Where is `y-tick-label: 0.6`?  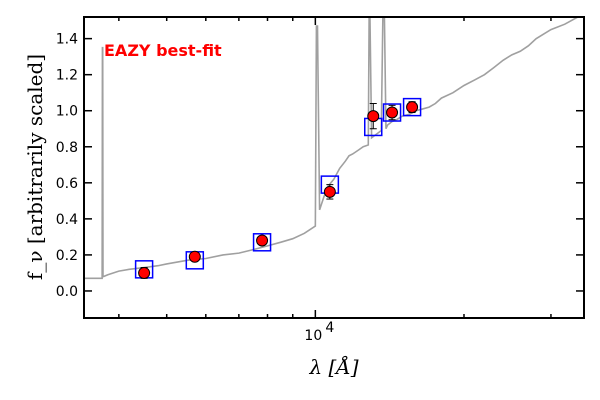 y-tick-label: 0.6 is located at coordinates (67, 184).